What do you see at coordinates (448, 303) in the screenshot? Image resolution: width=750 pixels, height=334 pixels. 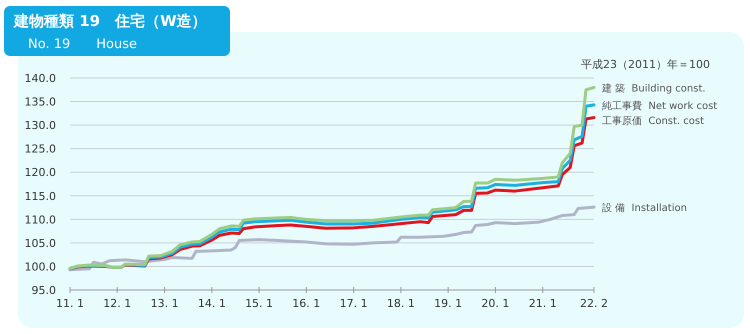 I see `x-tick-label: 19. 1` at bounding box center [448, 303].